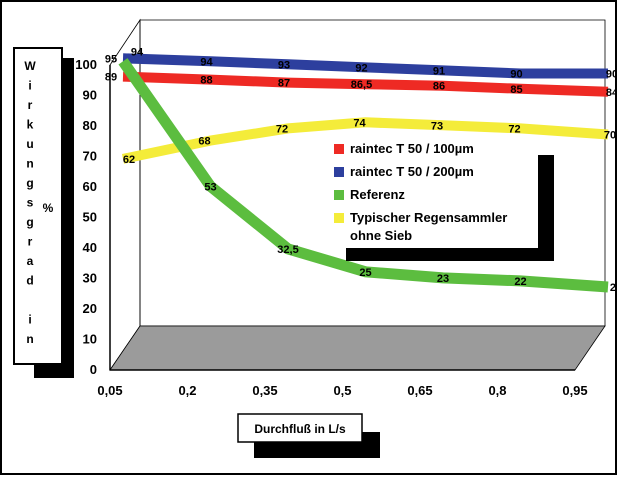 This screenshot has width=617, height=480. What do you see at coordinates (365, 273) in the screenshot?
I see `data-label: 25` at bounding box center [365, 273].